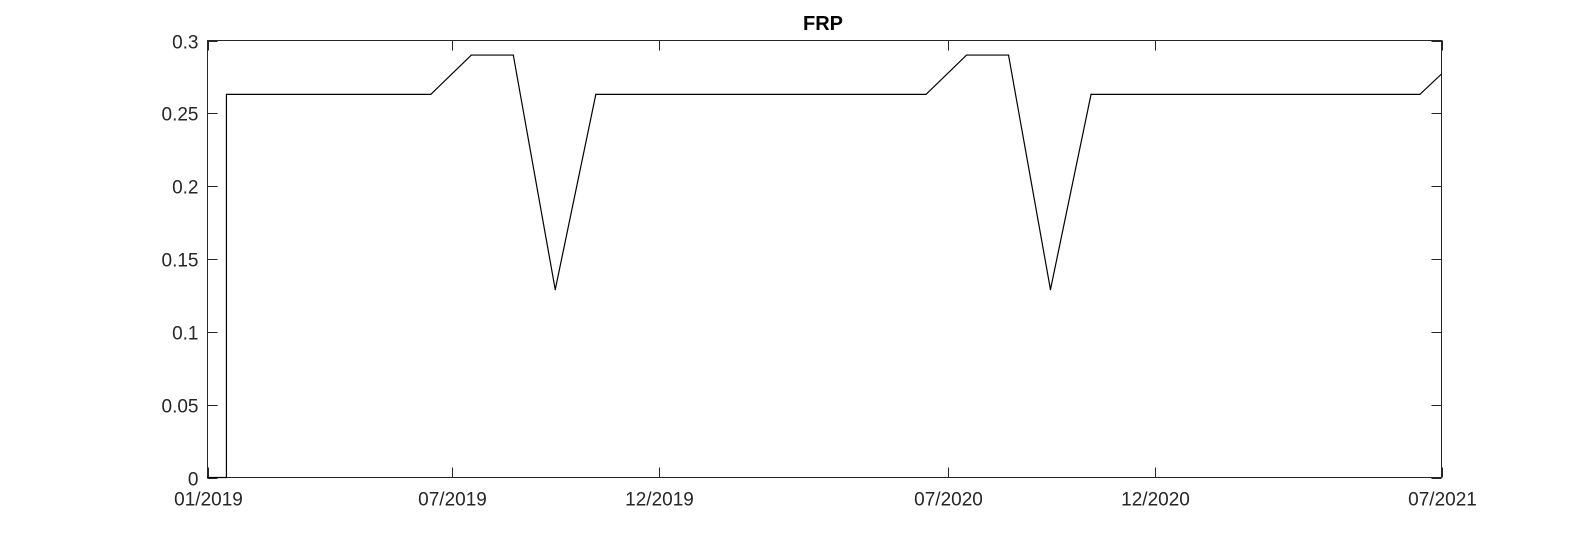 This screenshot has width=1591, height=536. What do you see at coordinates (452, 500) in the screenshot?
I see `x-tick-label: 07/2019` at bounding box center [452, 500].